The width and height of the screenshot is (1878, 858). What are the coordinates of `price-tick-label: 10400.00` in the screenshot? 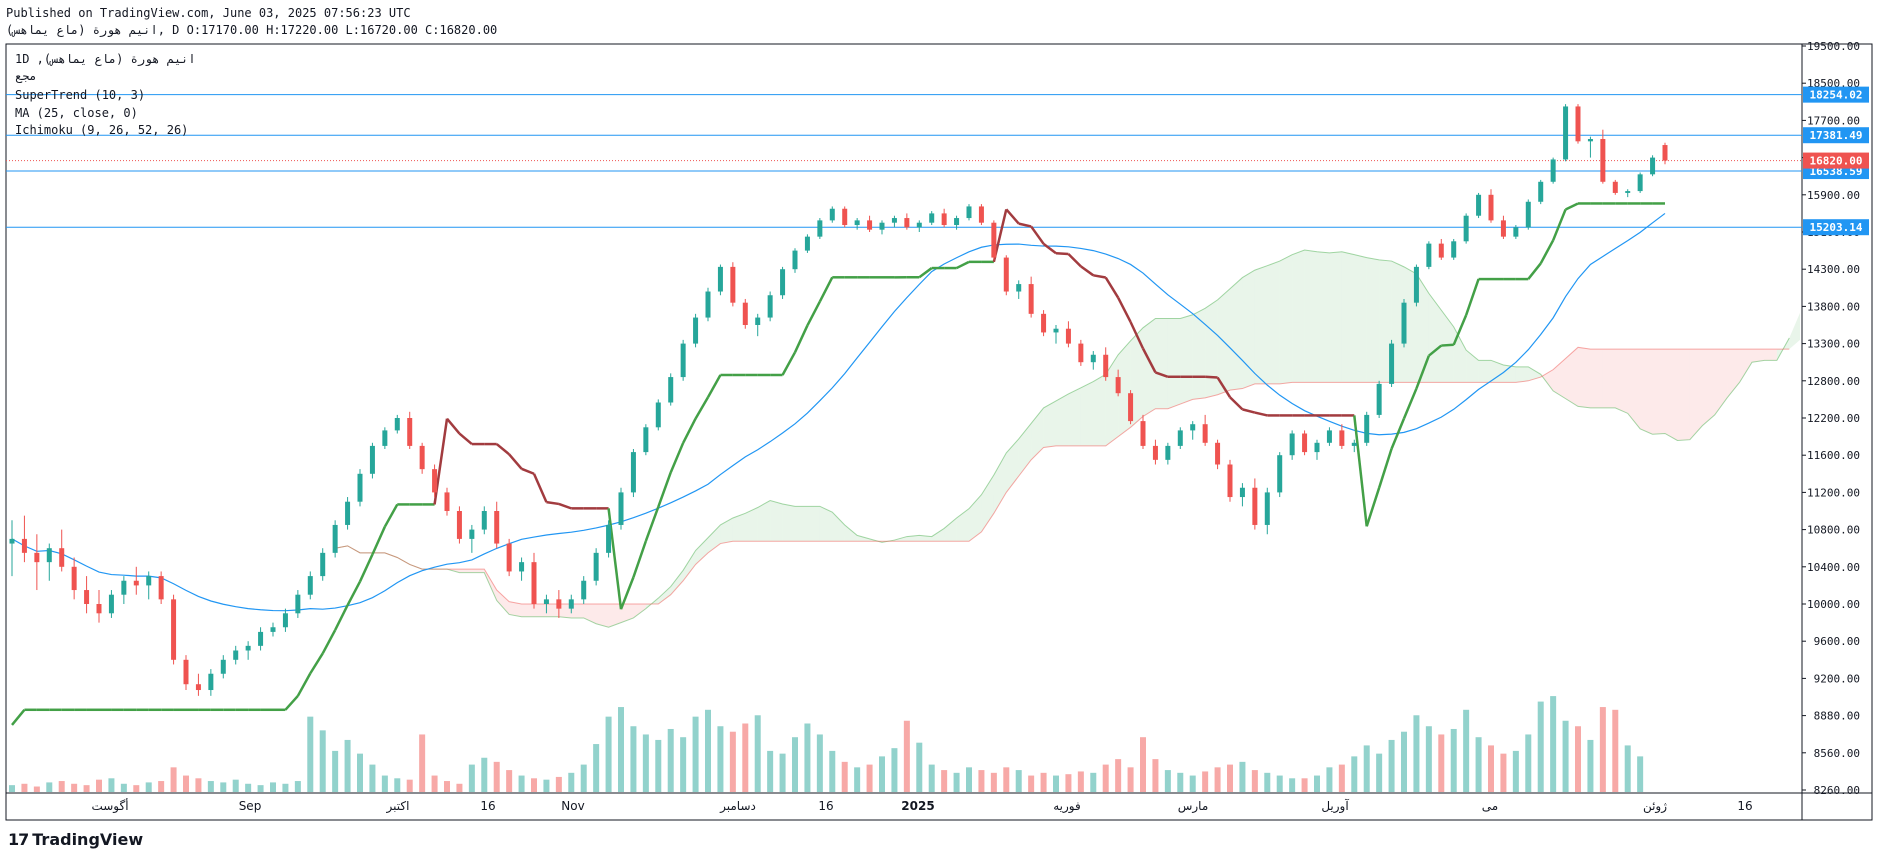 It's located at (1833, 567).